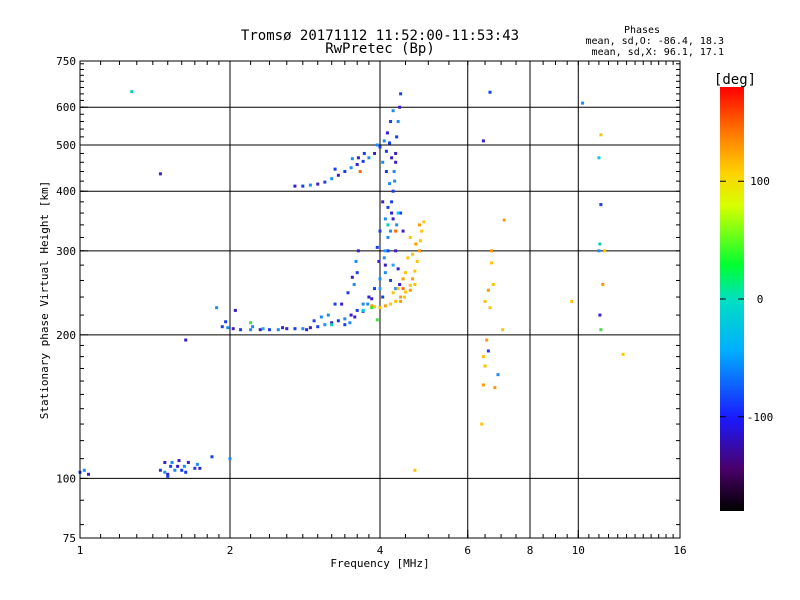  I want to click on colorbar-tick-label: -100, so click(760, 417).